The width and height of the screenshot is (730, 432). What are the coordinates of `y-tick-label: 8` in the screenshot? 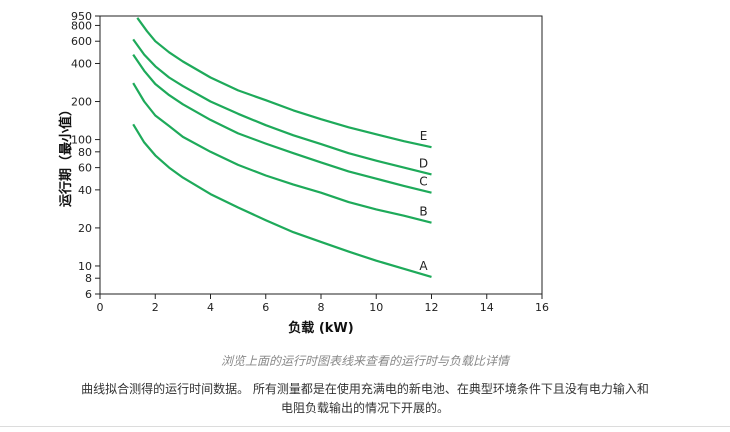 It's located at (88, 278).